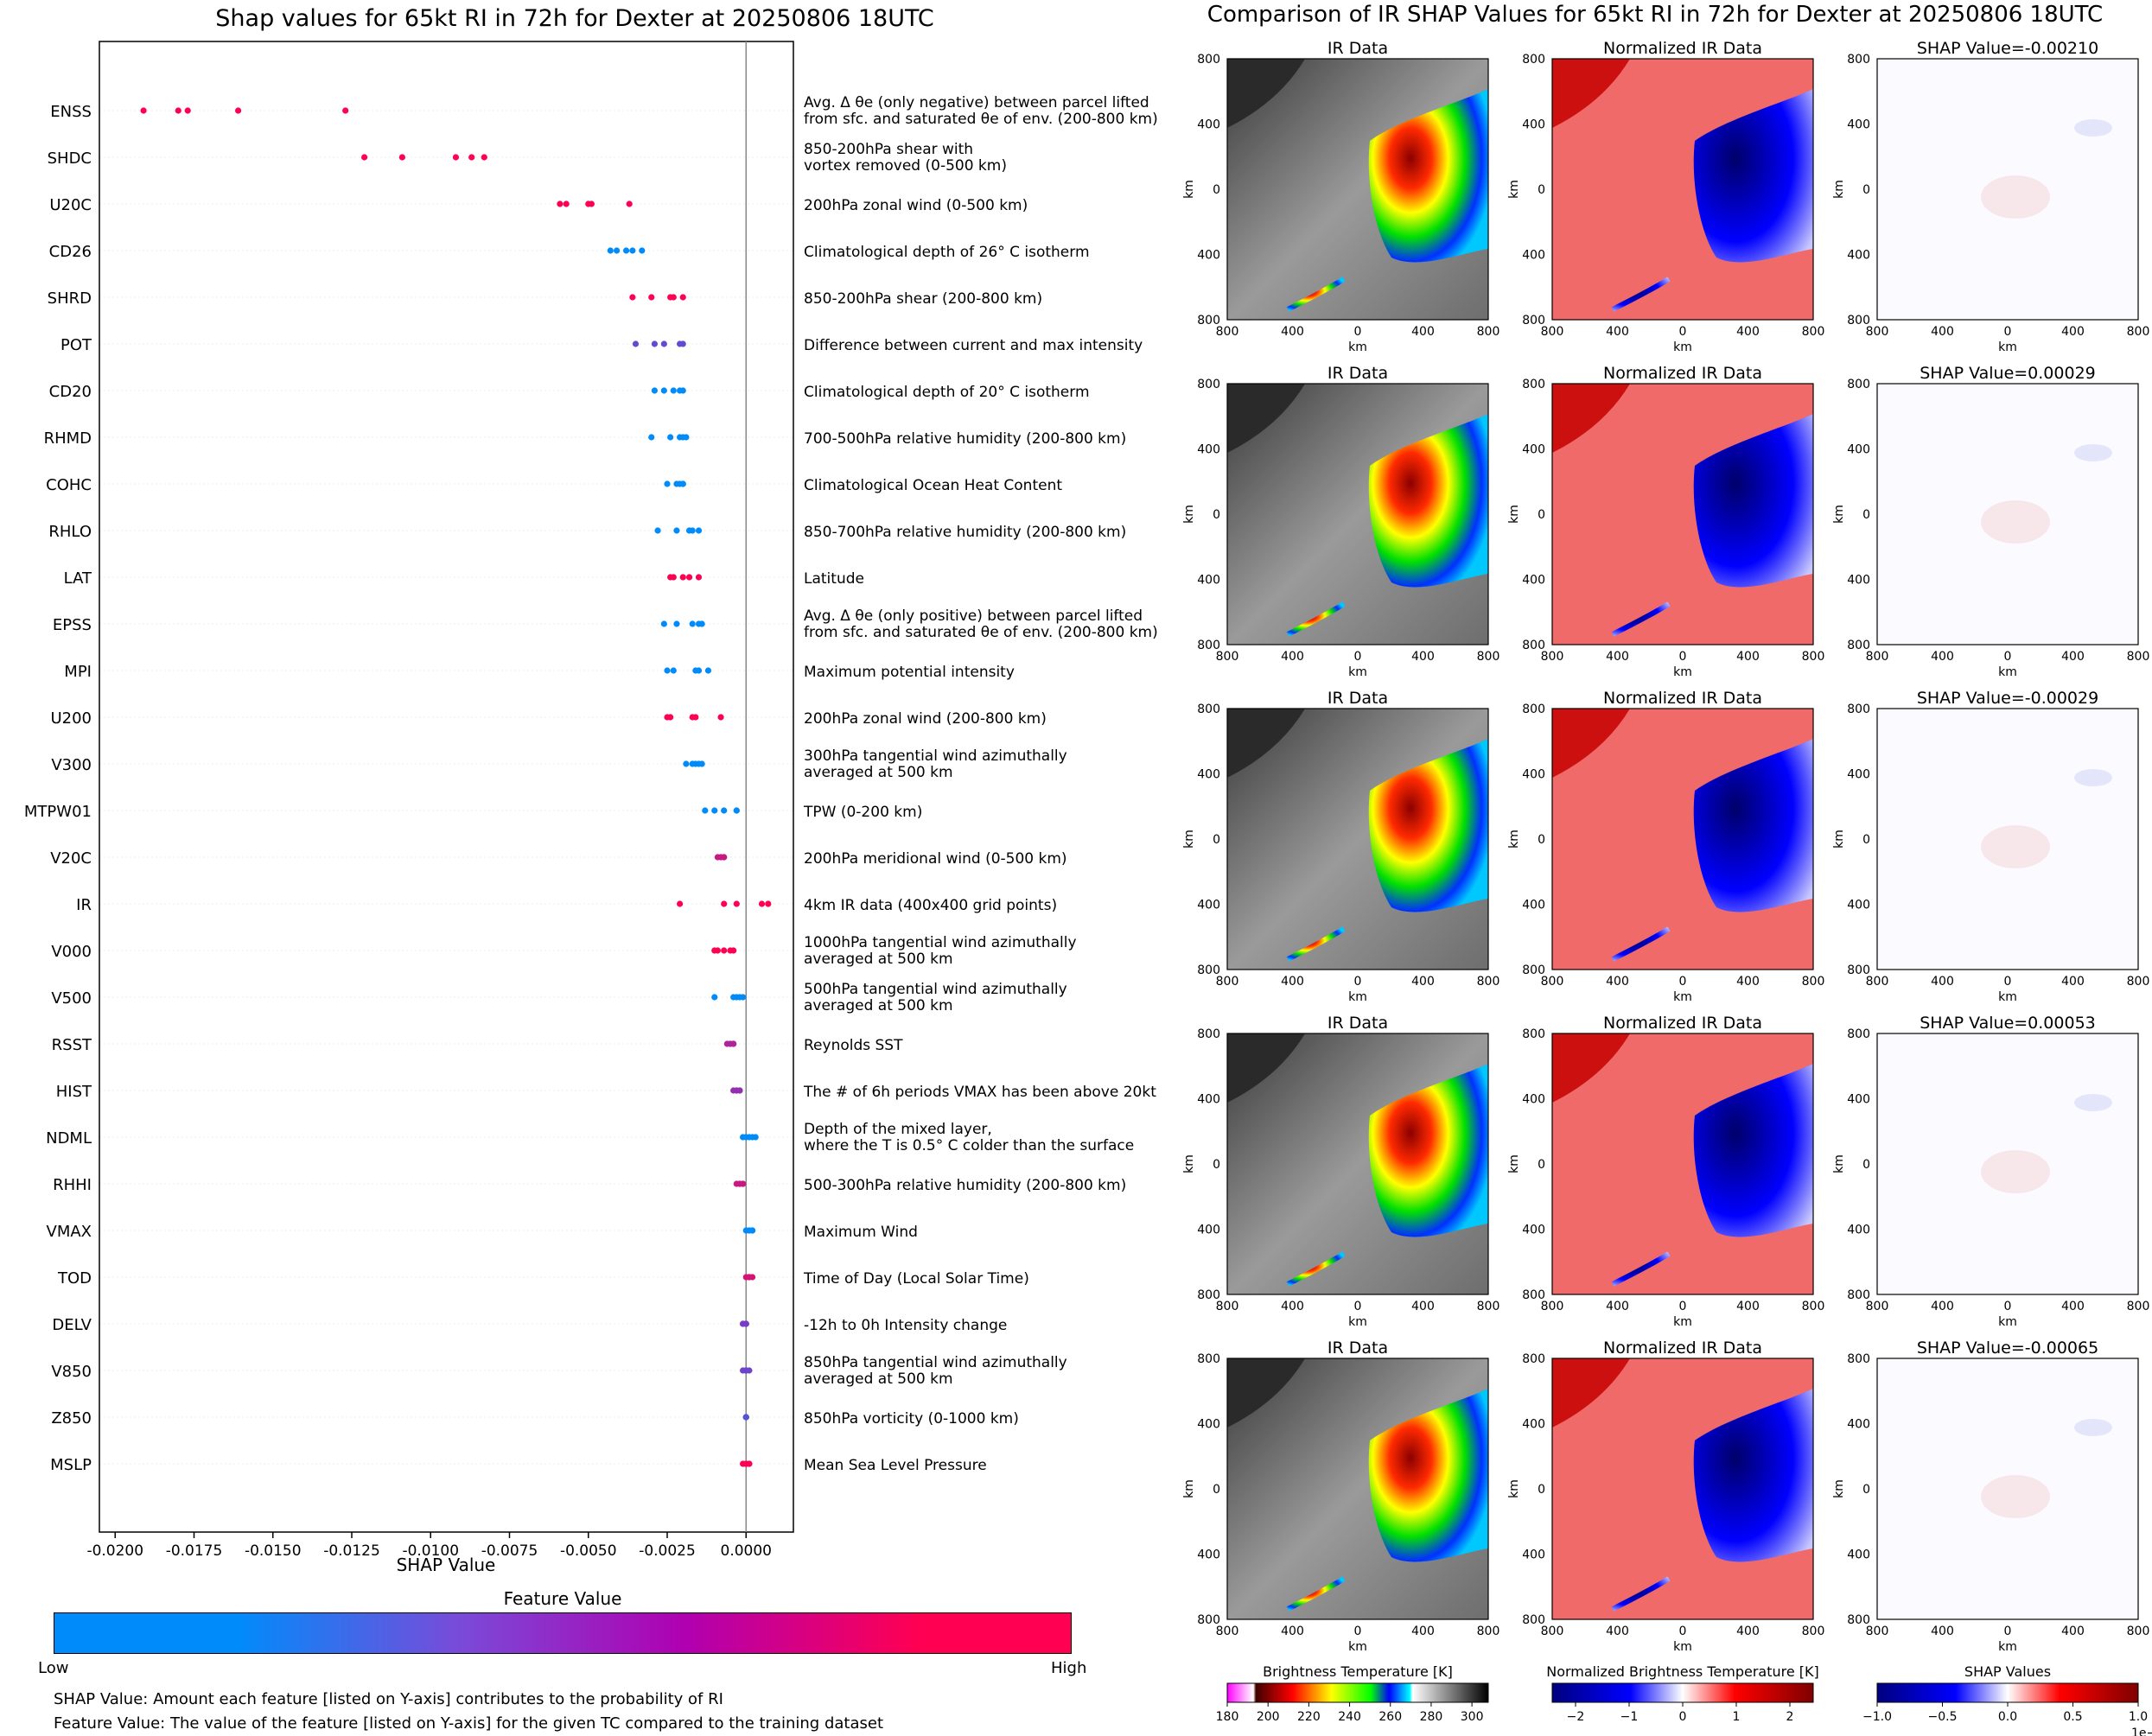  Describe the element at coordinates (588, 1551) in the screenshot. I see `x-tick-label: -0.0050` at that location.